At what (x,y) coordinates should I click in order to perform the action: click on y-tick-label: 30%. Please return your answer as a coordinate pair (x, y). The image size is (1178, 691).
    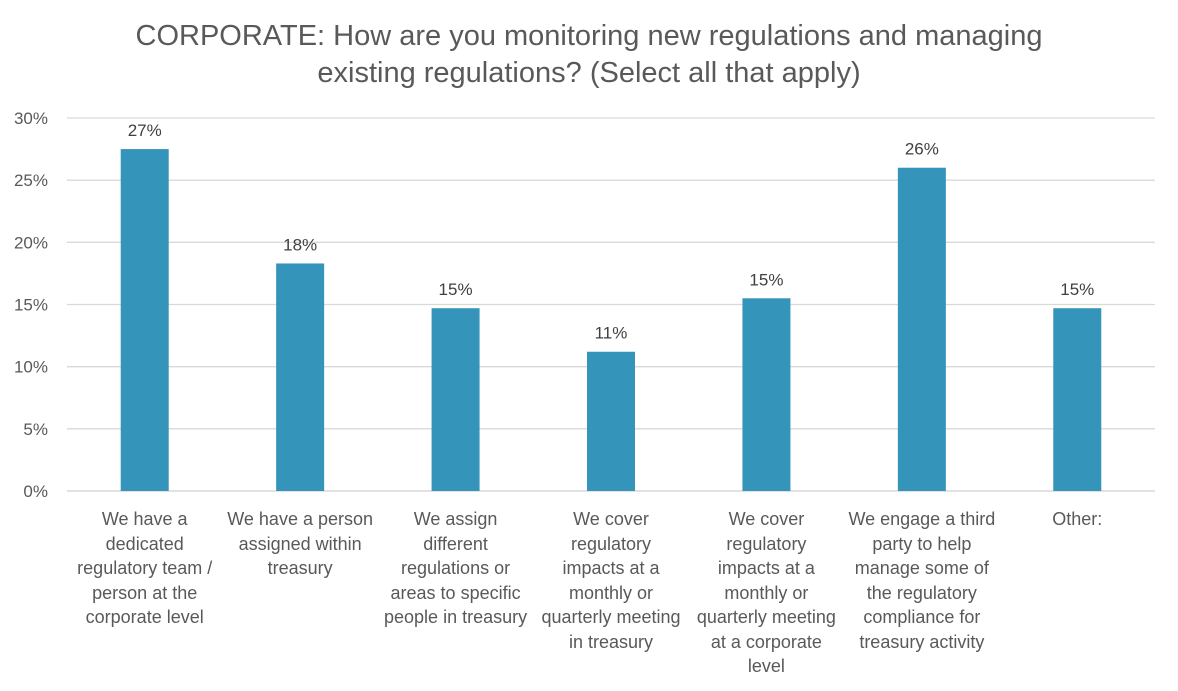
    Looking at the image, I should click on (31, 118).